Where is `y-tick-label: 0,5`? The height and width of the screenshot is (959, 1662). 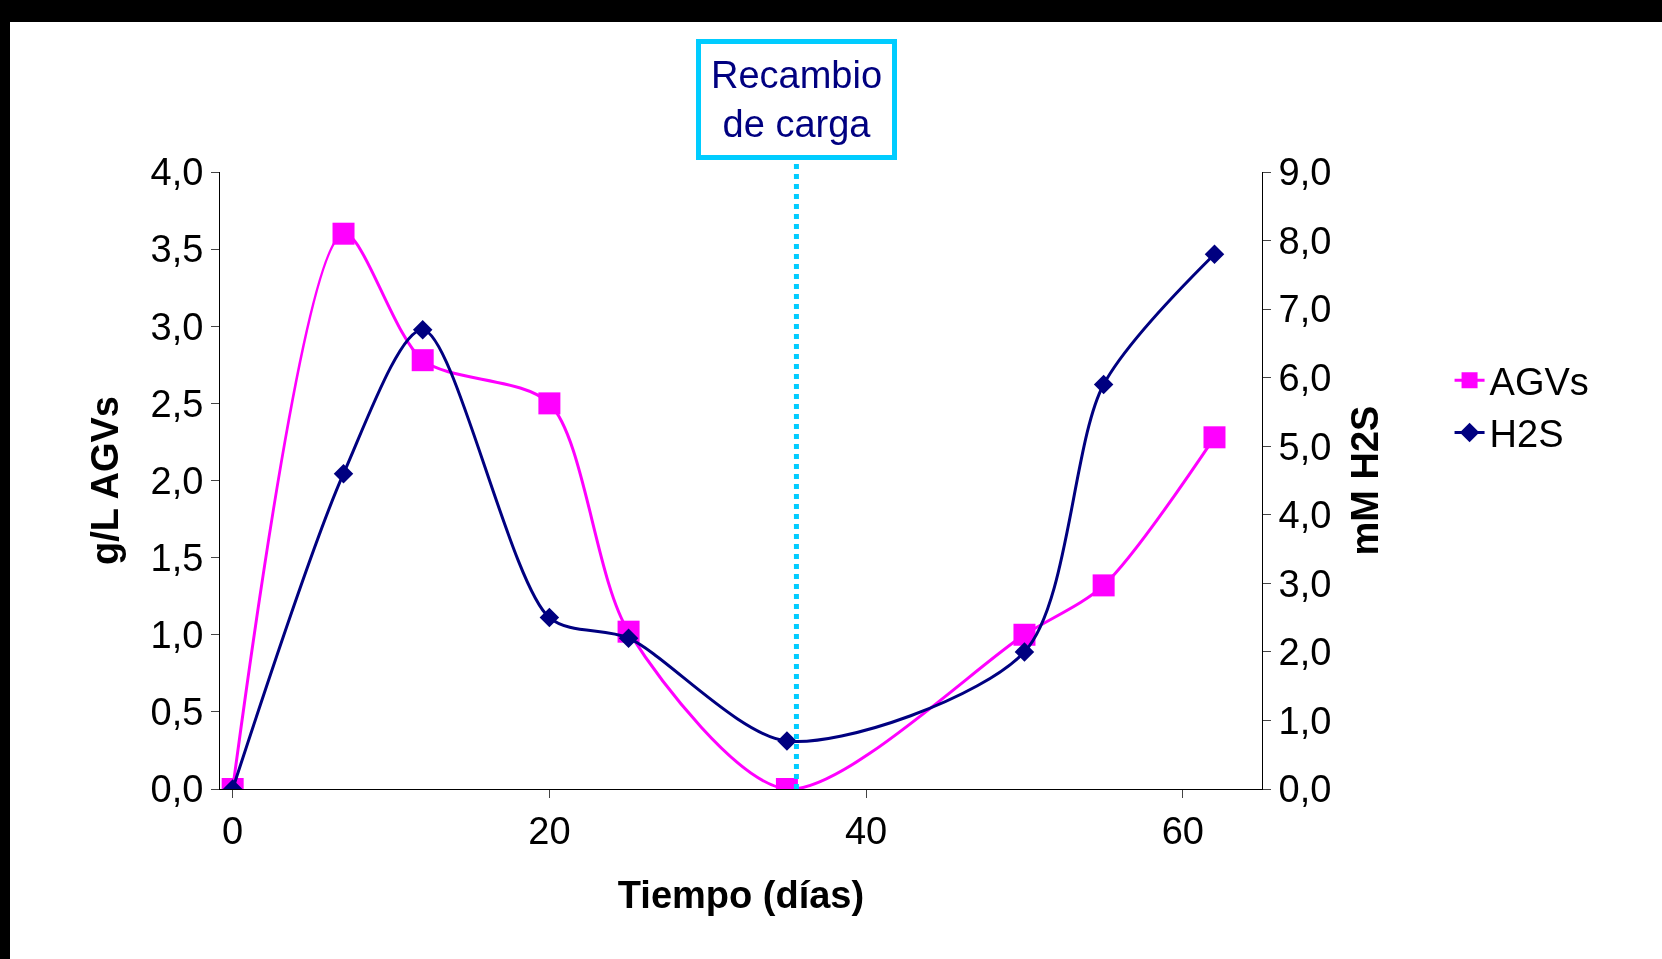
y-tick-label: 0,5 is located at coordinates (177, 712).